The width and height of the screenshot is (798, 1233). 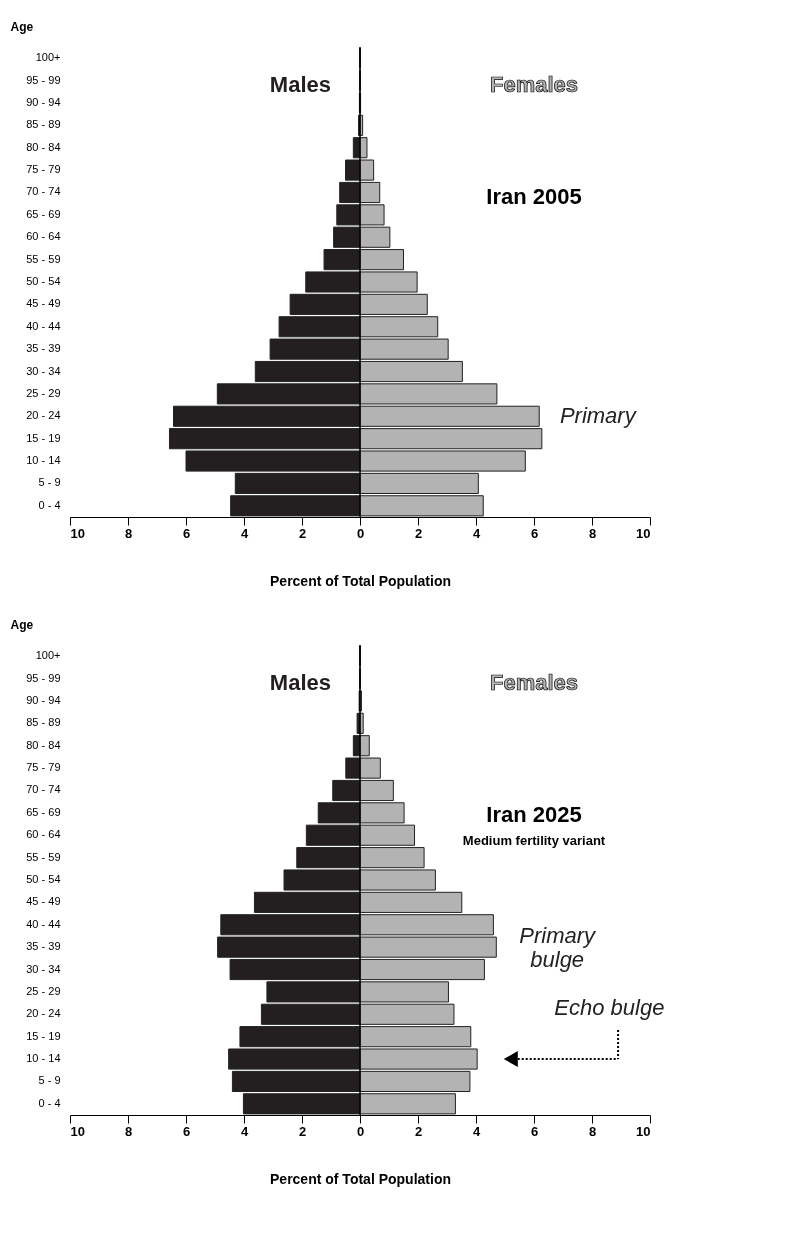 I want to click on text: Iran 2005, so click(x=534, y=196).